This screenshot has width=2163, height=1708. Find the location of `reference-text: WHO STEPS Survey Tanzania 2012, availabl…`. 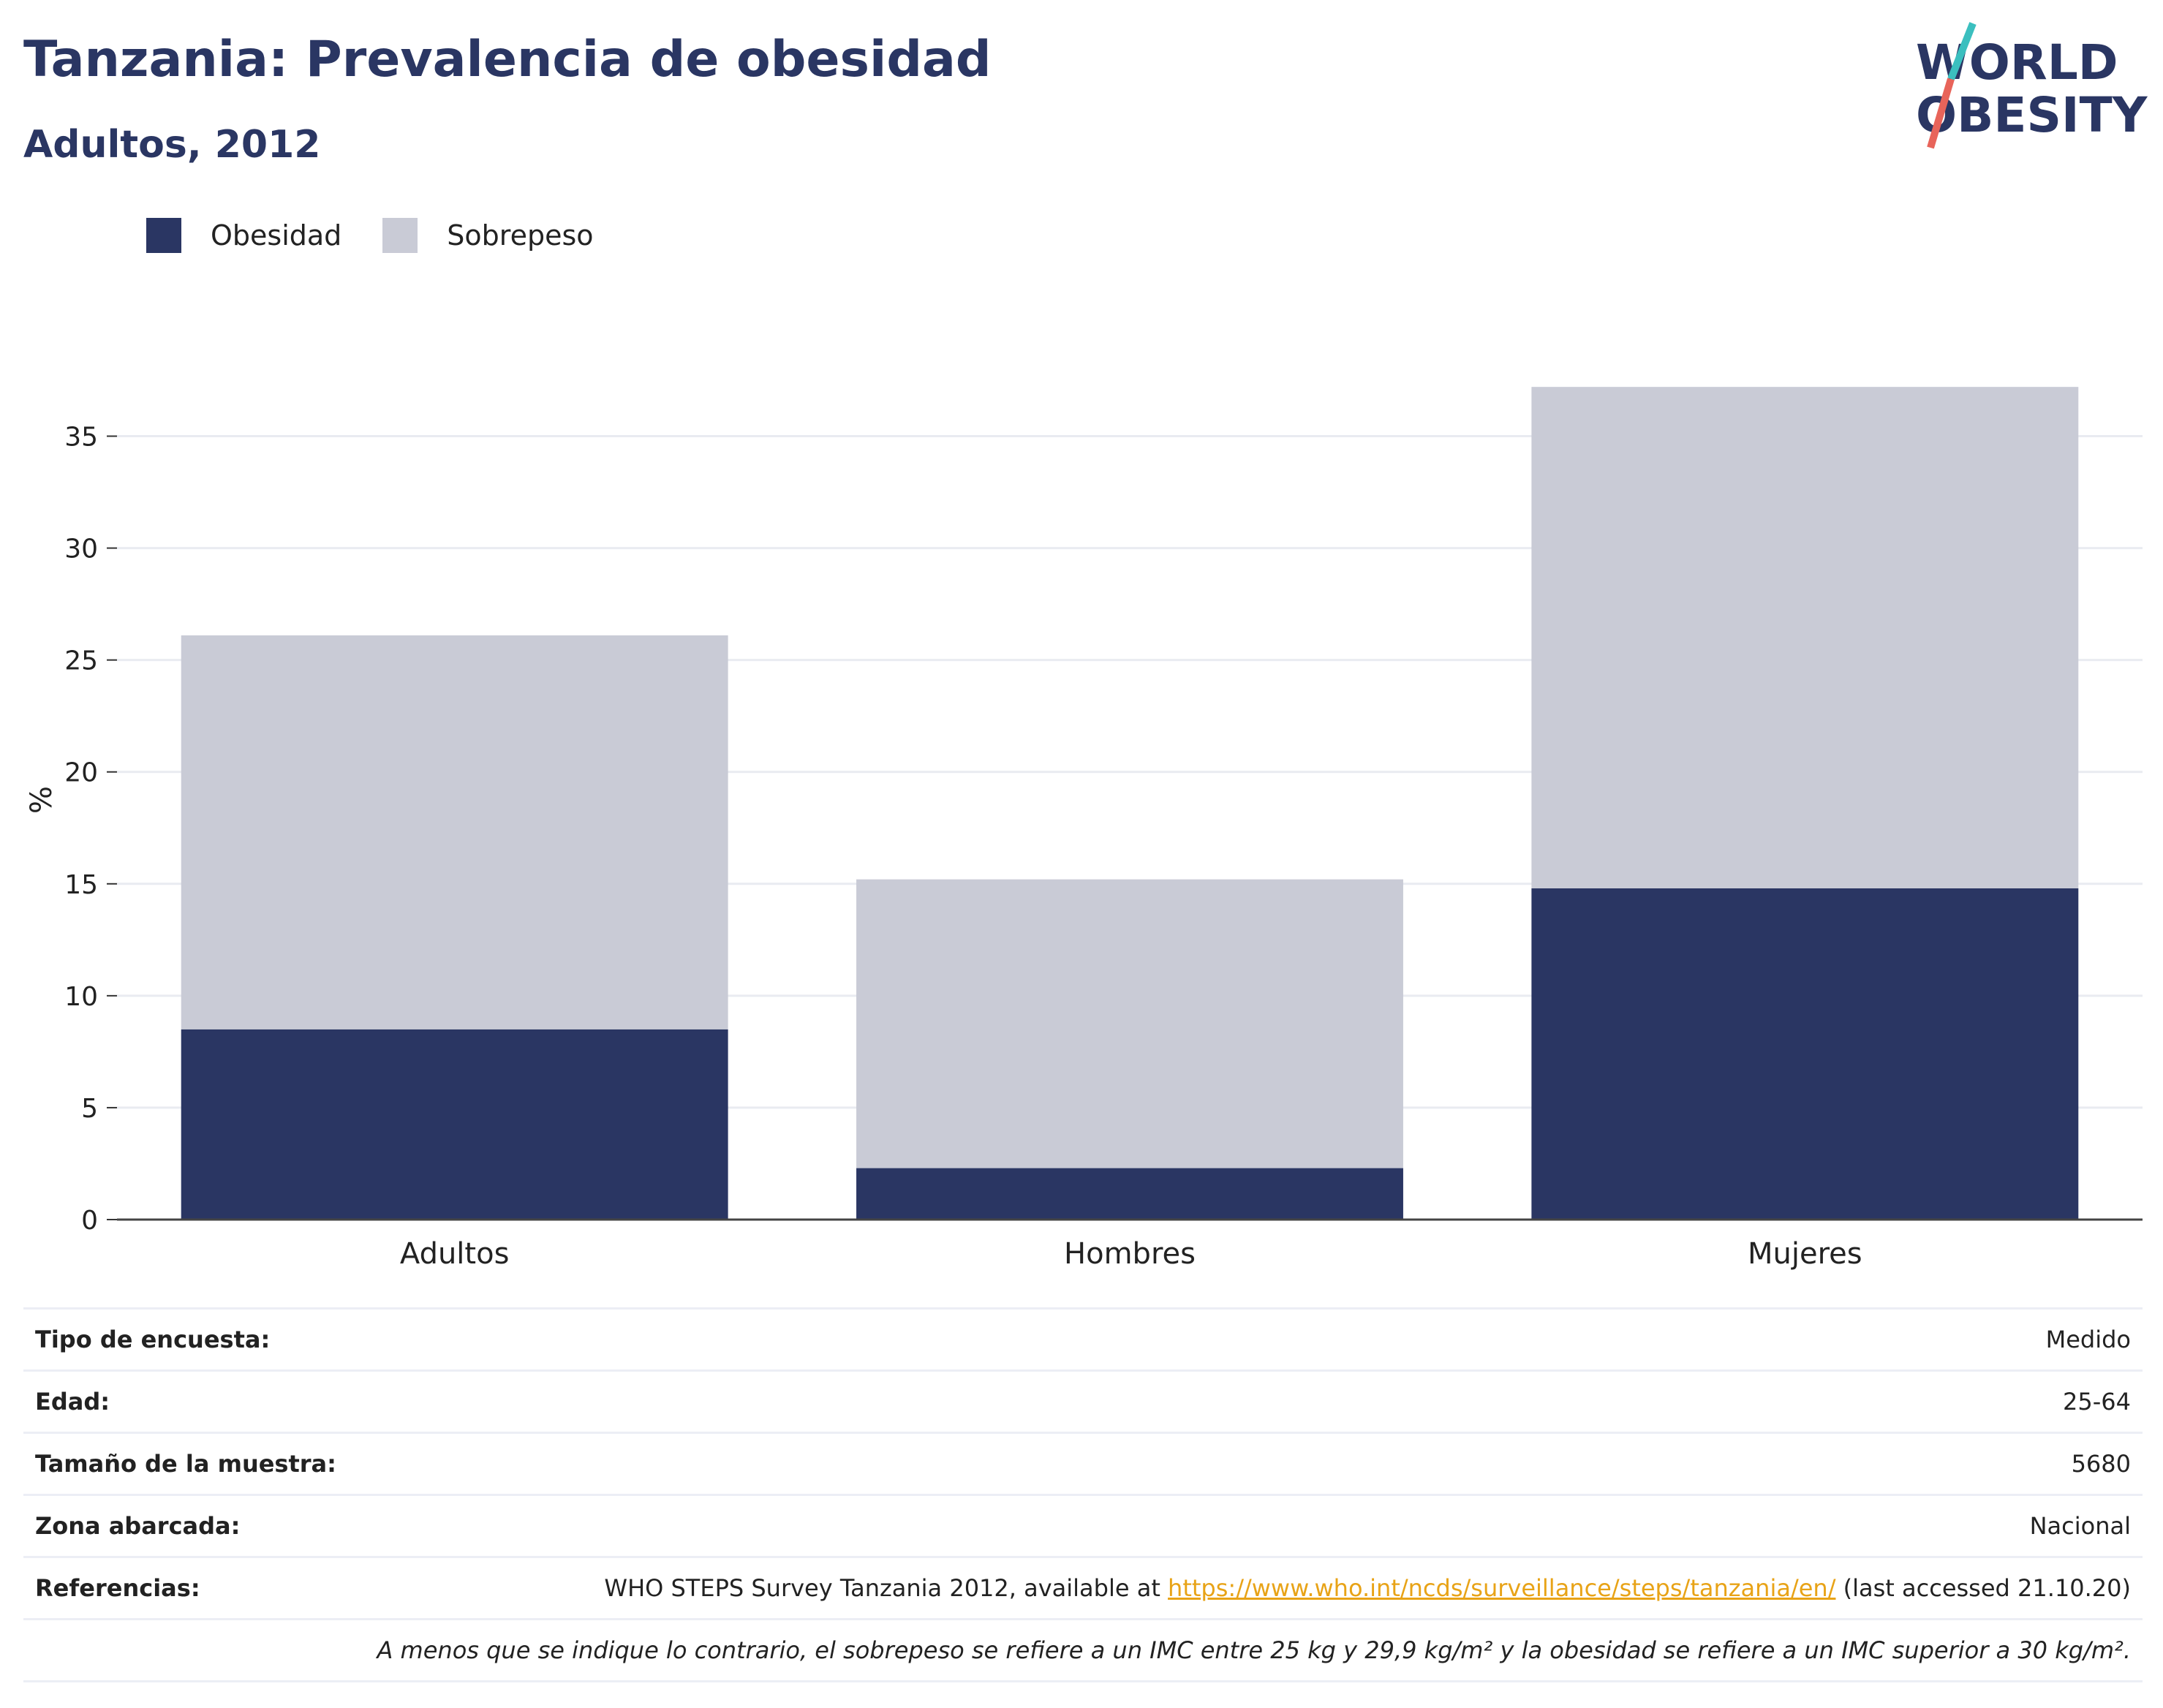

reference-text: WHO STEPS Survey Tanzania 2012, availabl… is located at coordinates (887, 1588).